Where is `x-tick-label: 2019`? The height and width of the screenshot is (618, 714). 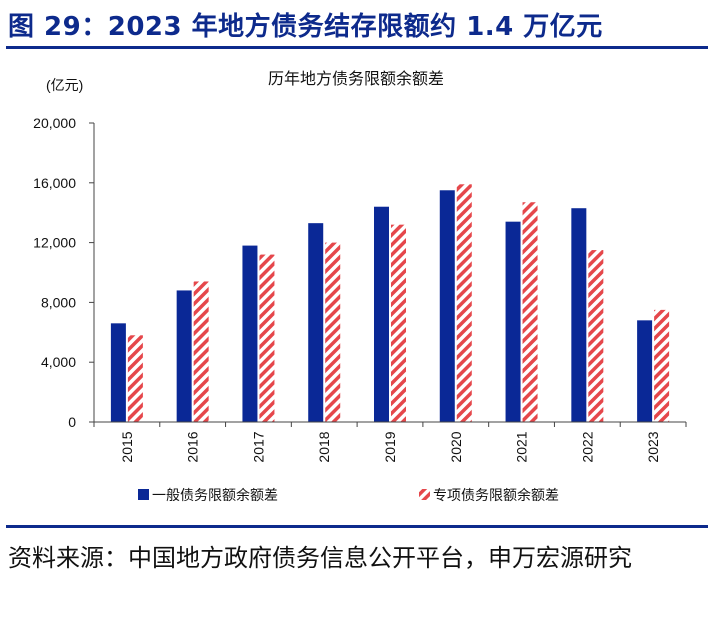
x-tick-label: 2019 is located at coordinates (390, 446).